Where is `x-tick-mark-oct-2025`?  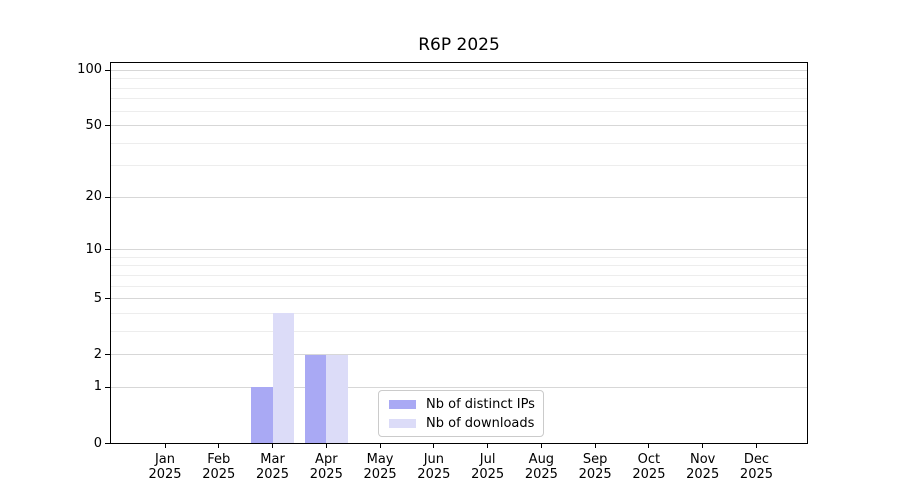
x-tick-mark-oct-2025 is located at coordinates (649, 446).